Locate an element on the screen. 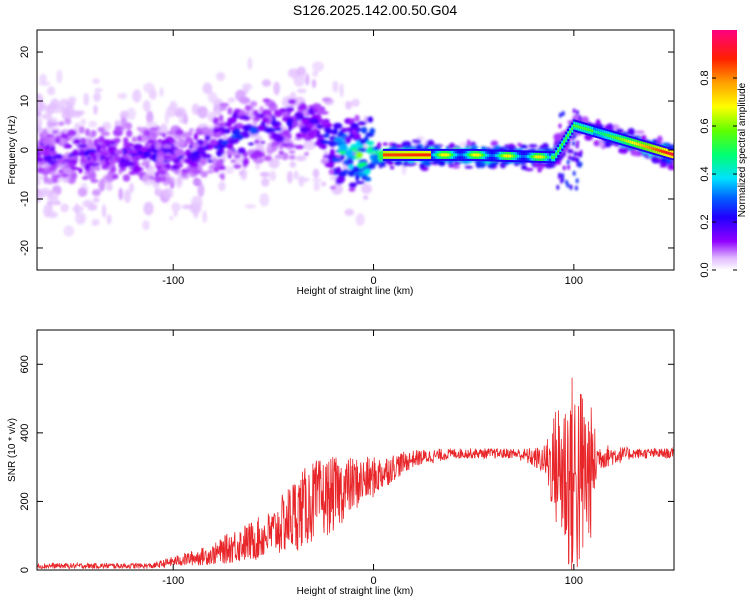  x-tick-label: 100 is located at coordinates (574, 281).